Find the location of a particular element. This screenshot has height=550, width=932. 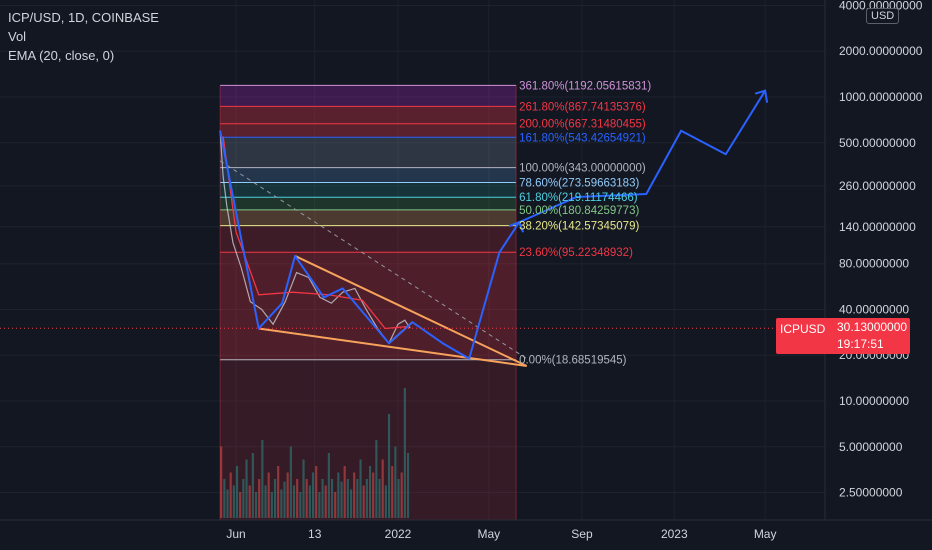

fib-level-label: 23.60%(95.22348932) is located at coordinates (576, 253).